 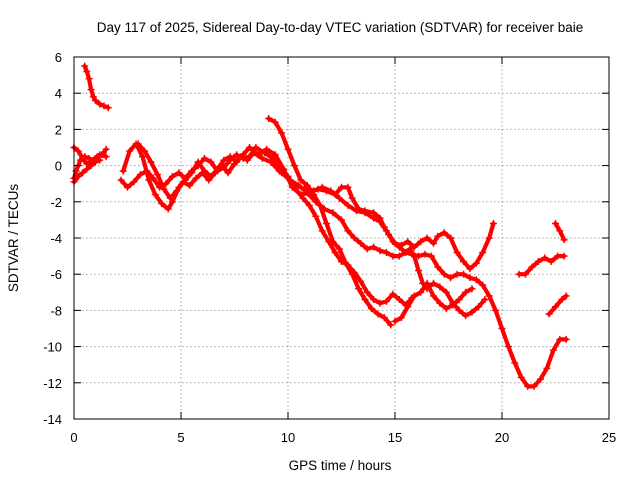 What do you see at coordinates (56, 310) in the screenshot?
I see `y-tick-label: -8` at bounding box center [56, 310].